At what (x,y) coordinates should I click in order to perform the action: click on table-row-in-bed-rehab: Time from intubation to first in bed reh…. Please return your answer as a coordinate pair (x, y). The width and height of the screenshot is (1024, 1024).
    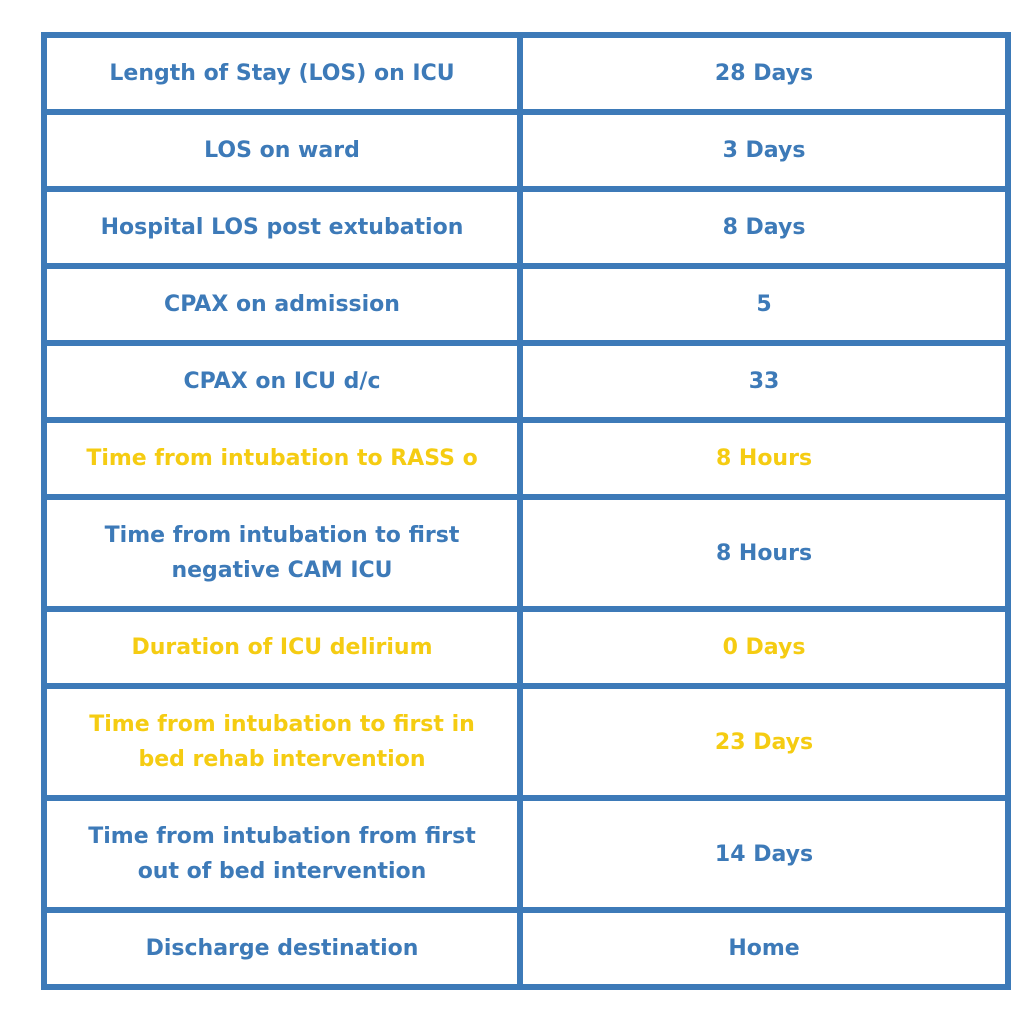
    Looking at the image, I should click on (526, 742).